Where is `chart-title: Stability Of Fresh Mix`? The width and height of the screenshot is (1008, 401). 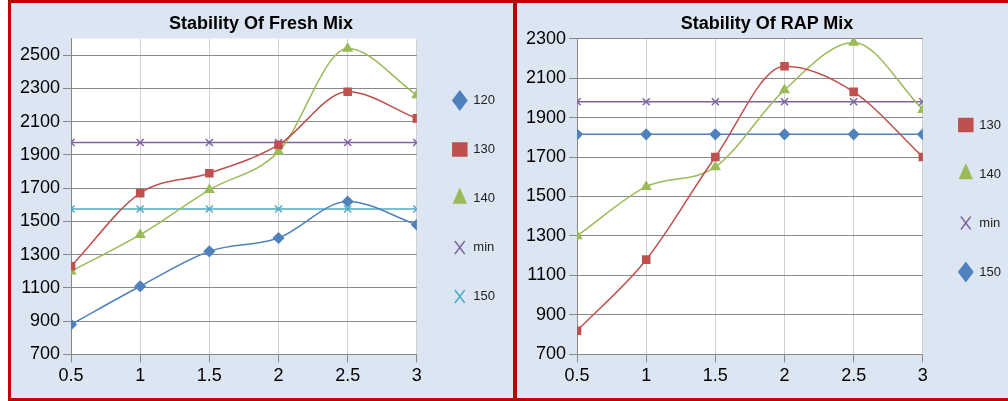
chart-title: Stability Of Fresh Mix is located at coordinates (261, 22).